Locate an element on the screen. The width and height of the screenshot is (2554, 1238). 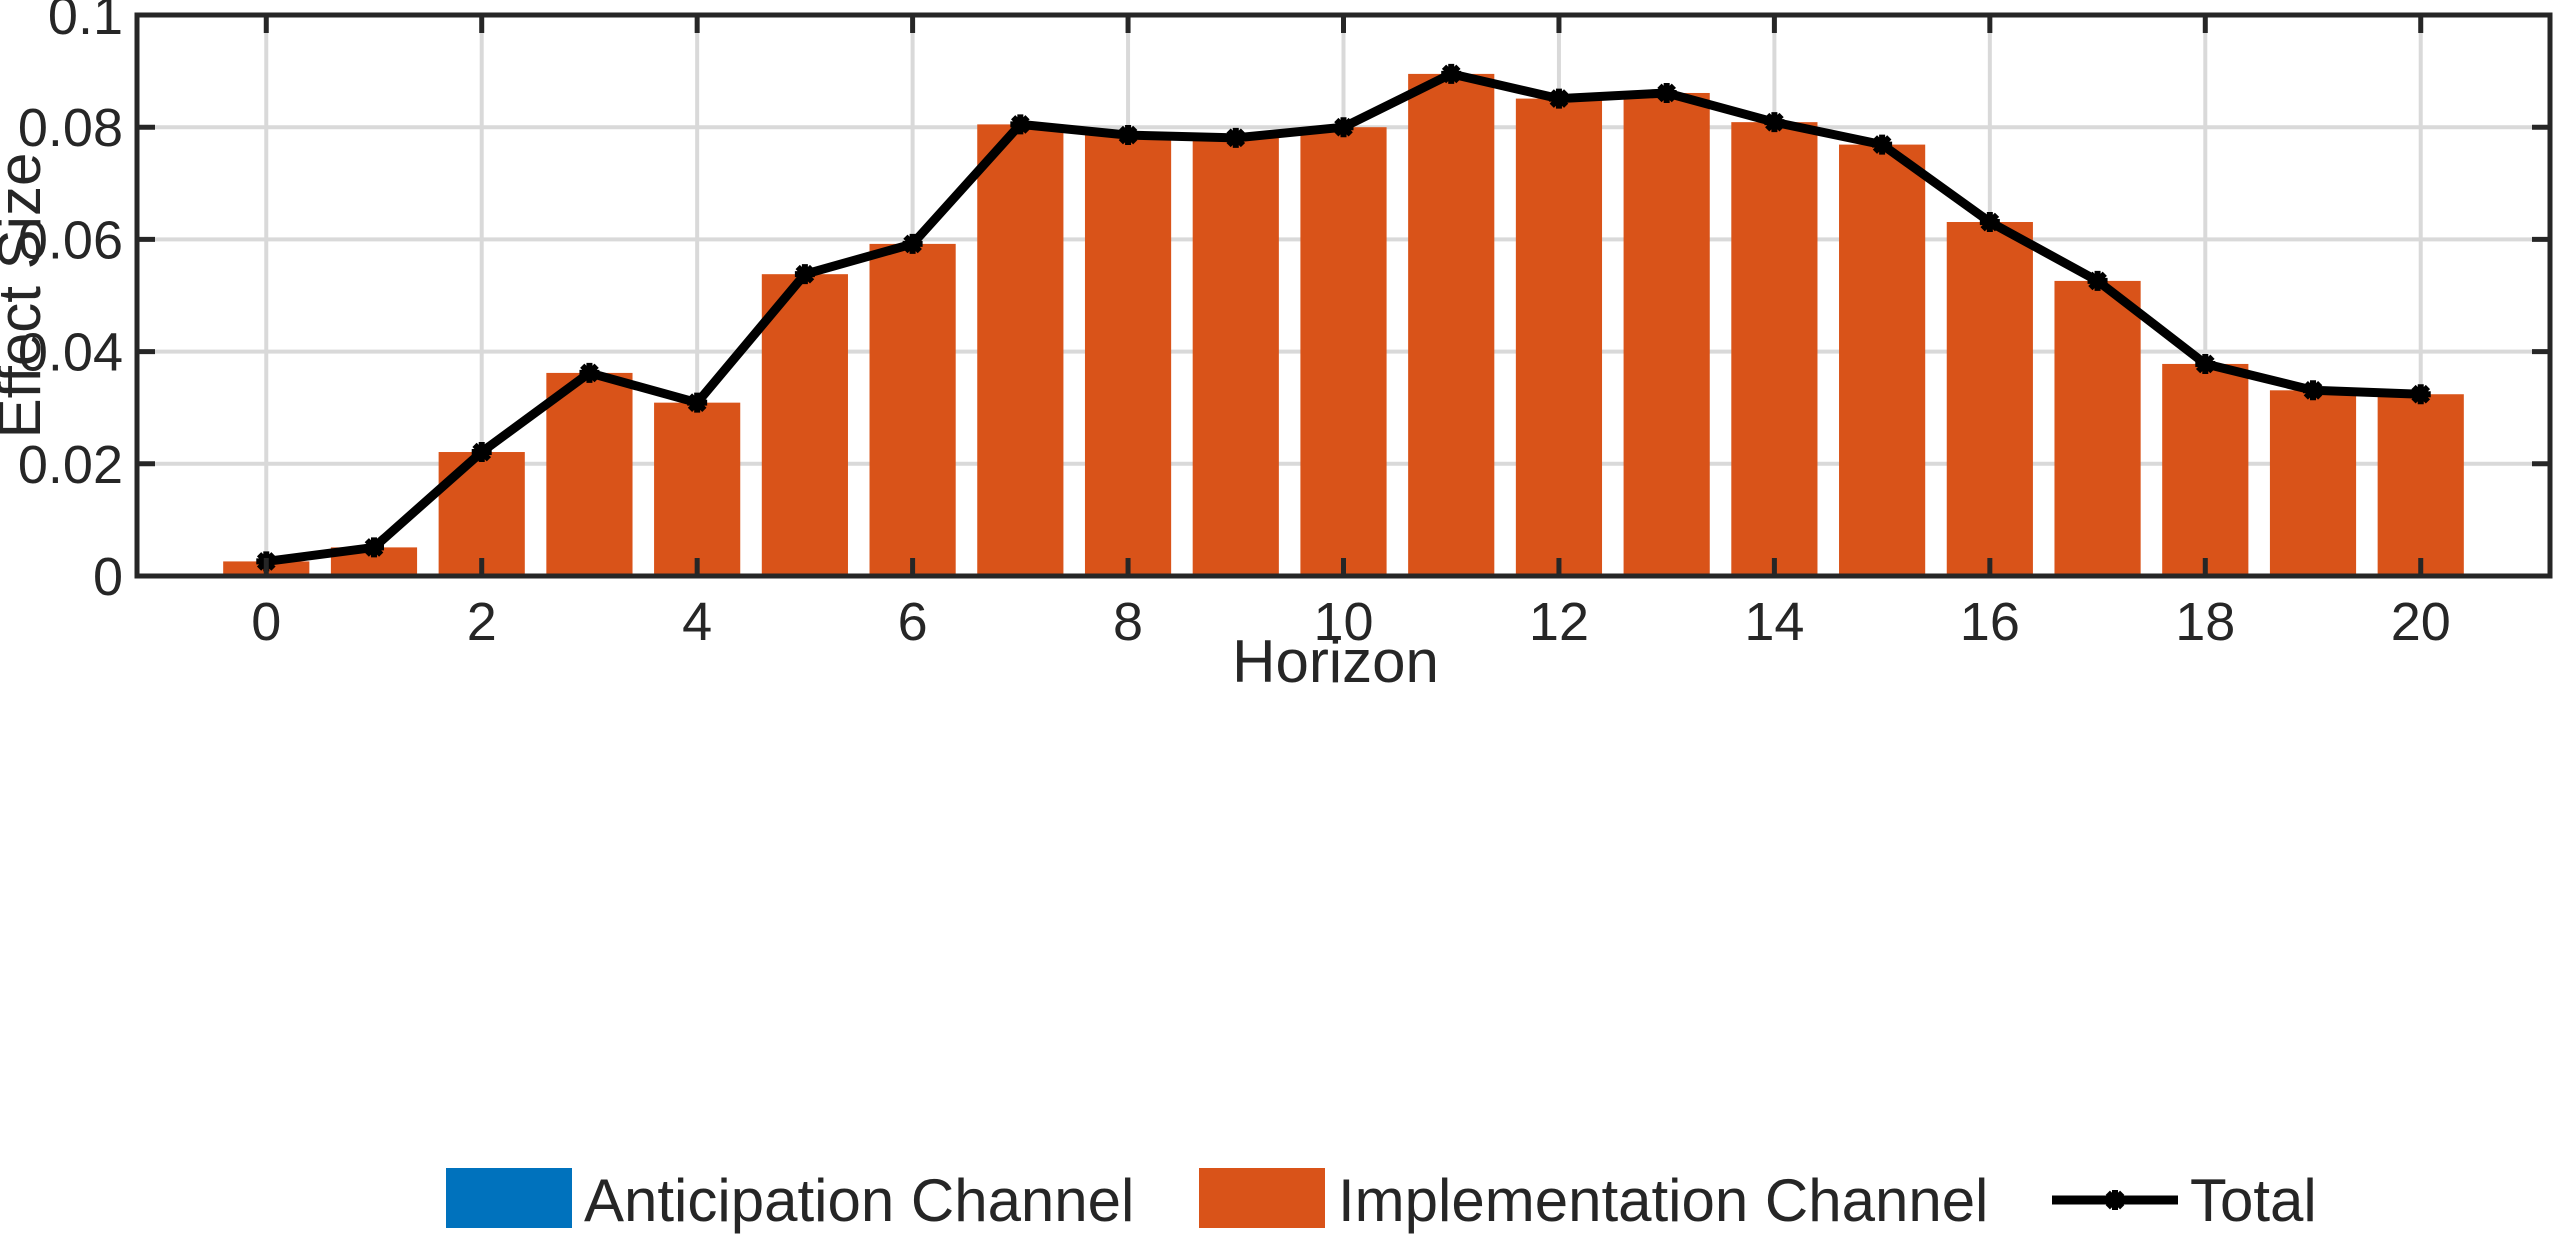
x-tick-label: 16 is located at coordinates (1990, 622).